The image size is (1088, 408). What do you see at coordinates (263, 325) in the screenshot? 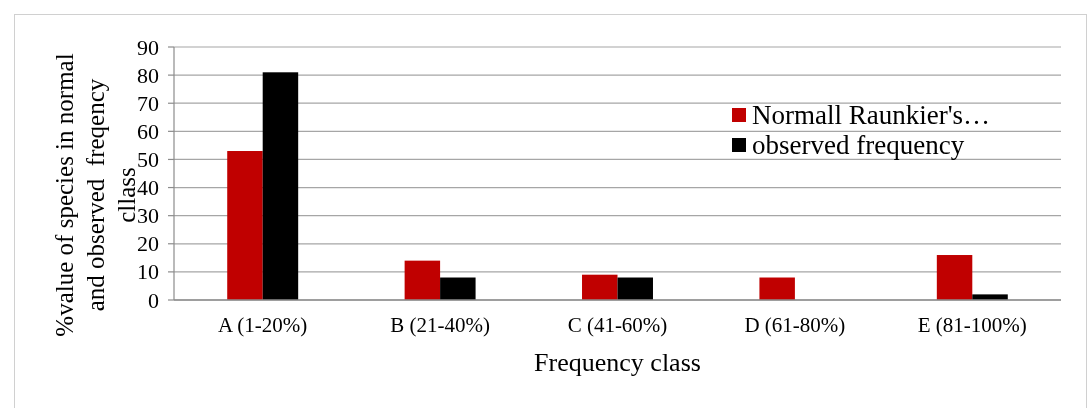
I see `x-tick-label: A (1-20%)` at bounding box center [263, 325].